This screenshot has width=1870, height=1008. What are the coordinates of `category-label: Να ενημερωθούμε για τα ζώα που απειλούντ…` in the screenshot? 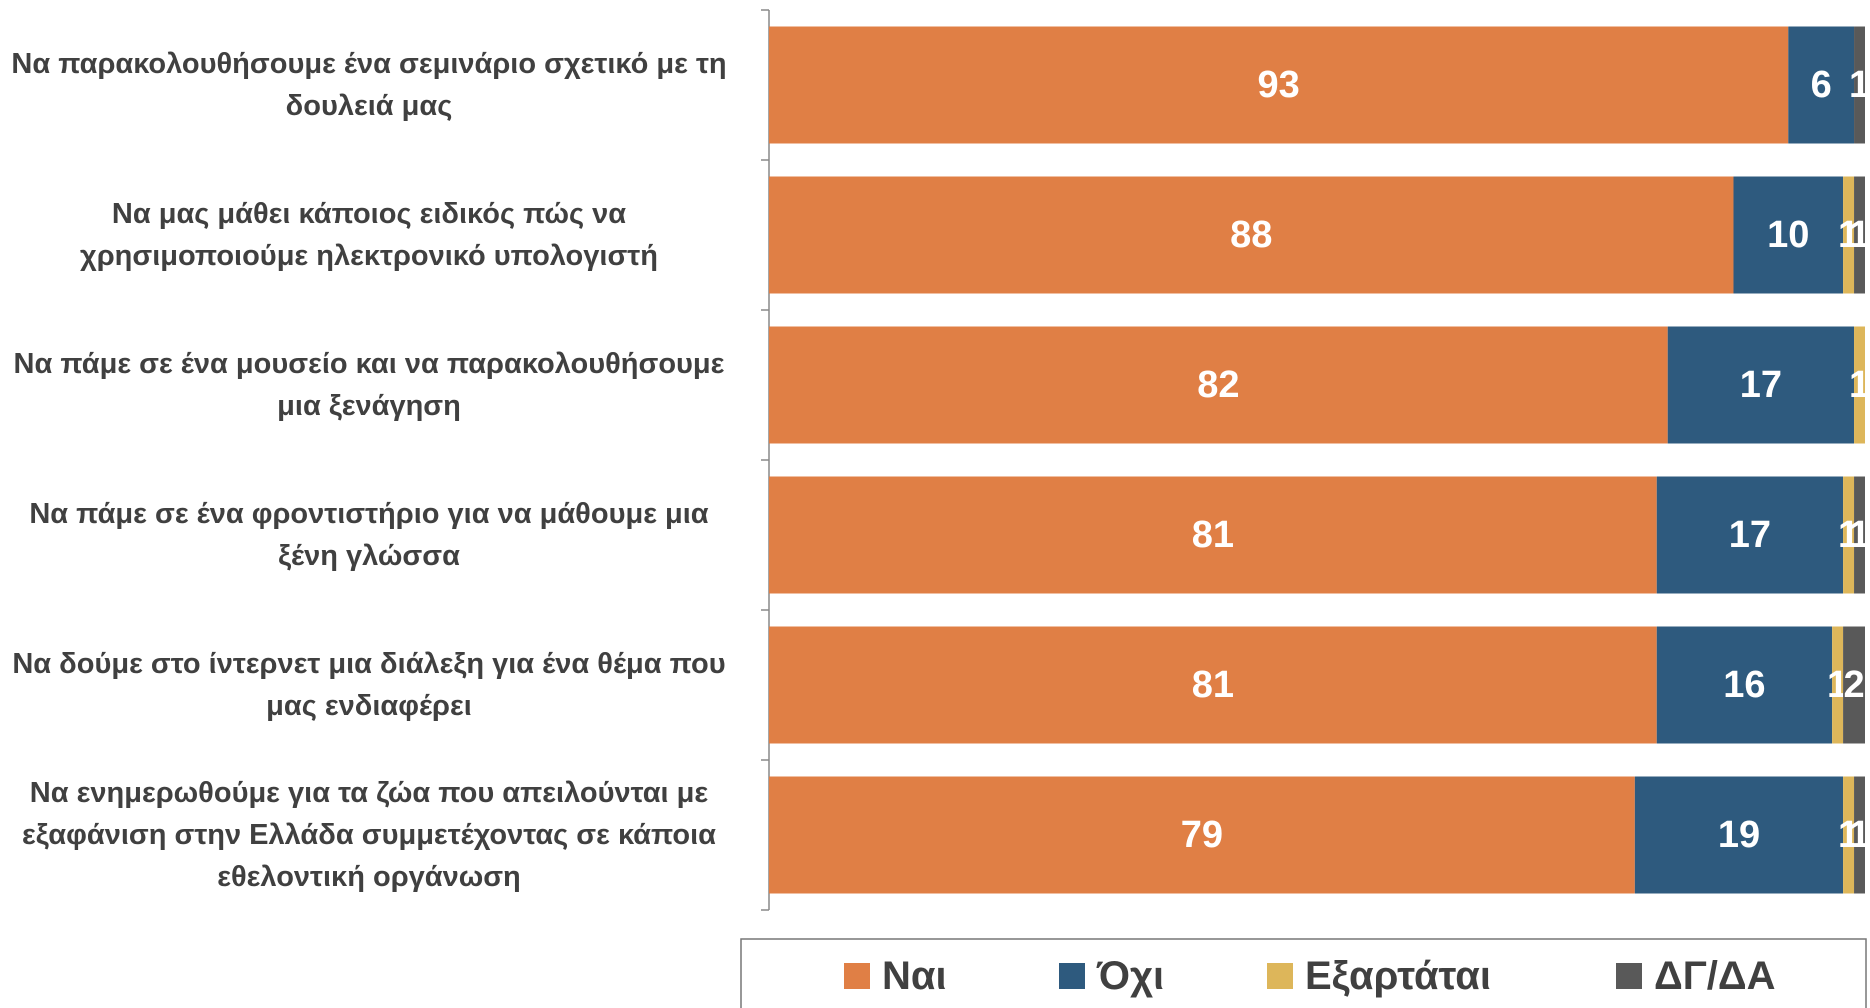 It's located at (369, 835).